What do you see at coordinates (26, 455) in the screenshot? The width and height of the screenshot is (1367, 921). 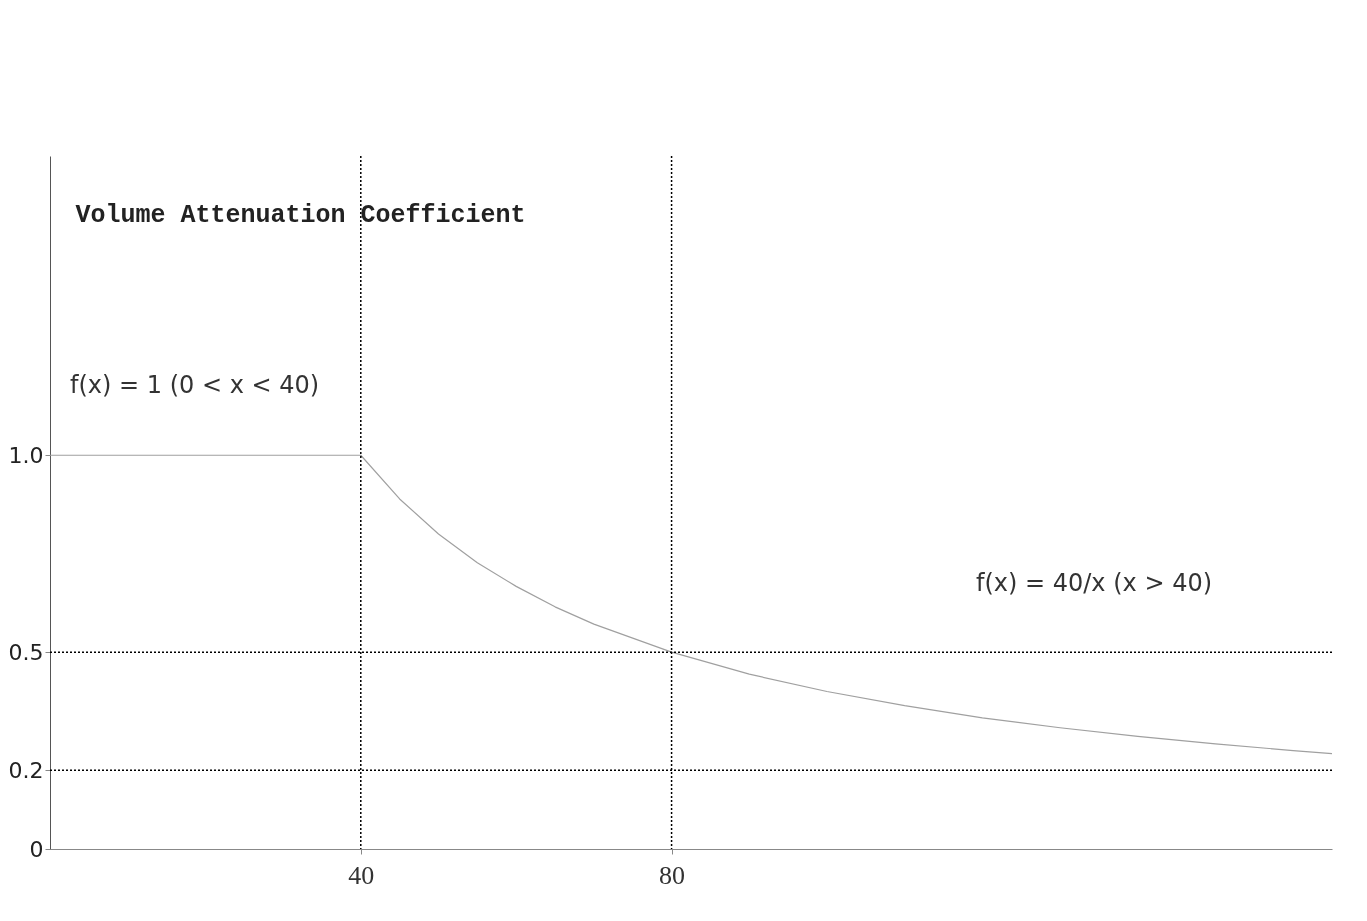 I see `y-tick-label: 1.0` at bounding box center [26, 455].